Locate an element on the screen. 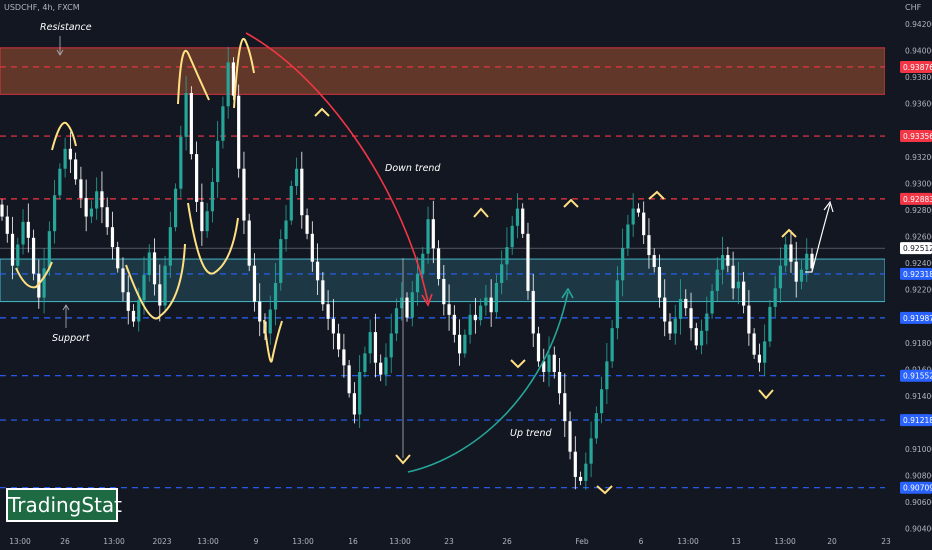 The image size is (932, 550). projection-arrowhead is located at coordinates (828, 206).